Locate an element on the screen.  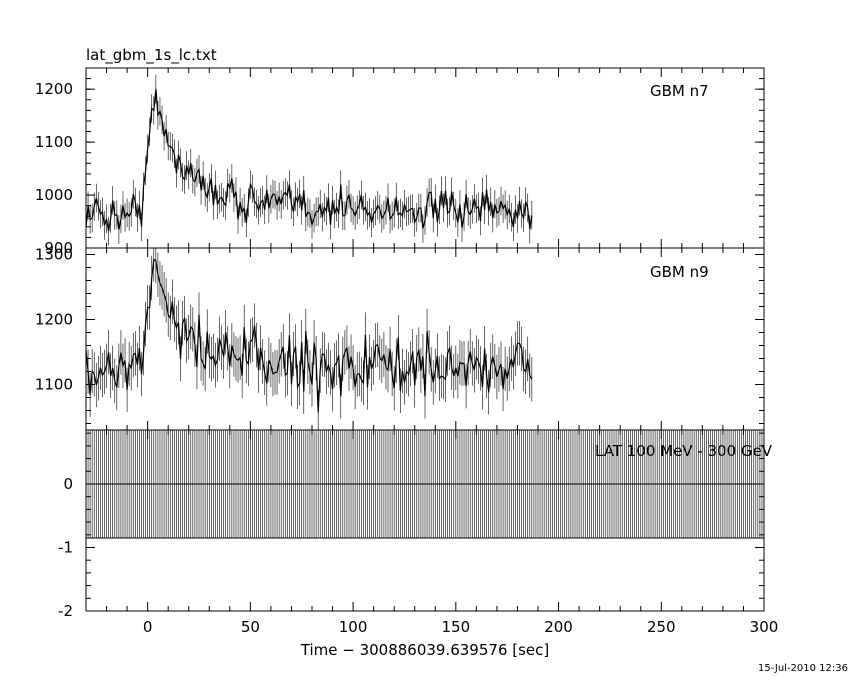
y-tick-label: 1300 is located at coordinates (54, 255).